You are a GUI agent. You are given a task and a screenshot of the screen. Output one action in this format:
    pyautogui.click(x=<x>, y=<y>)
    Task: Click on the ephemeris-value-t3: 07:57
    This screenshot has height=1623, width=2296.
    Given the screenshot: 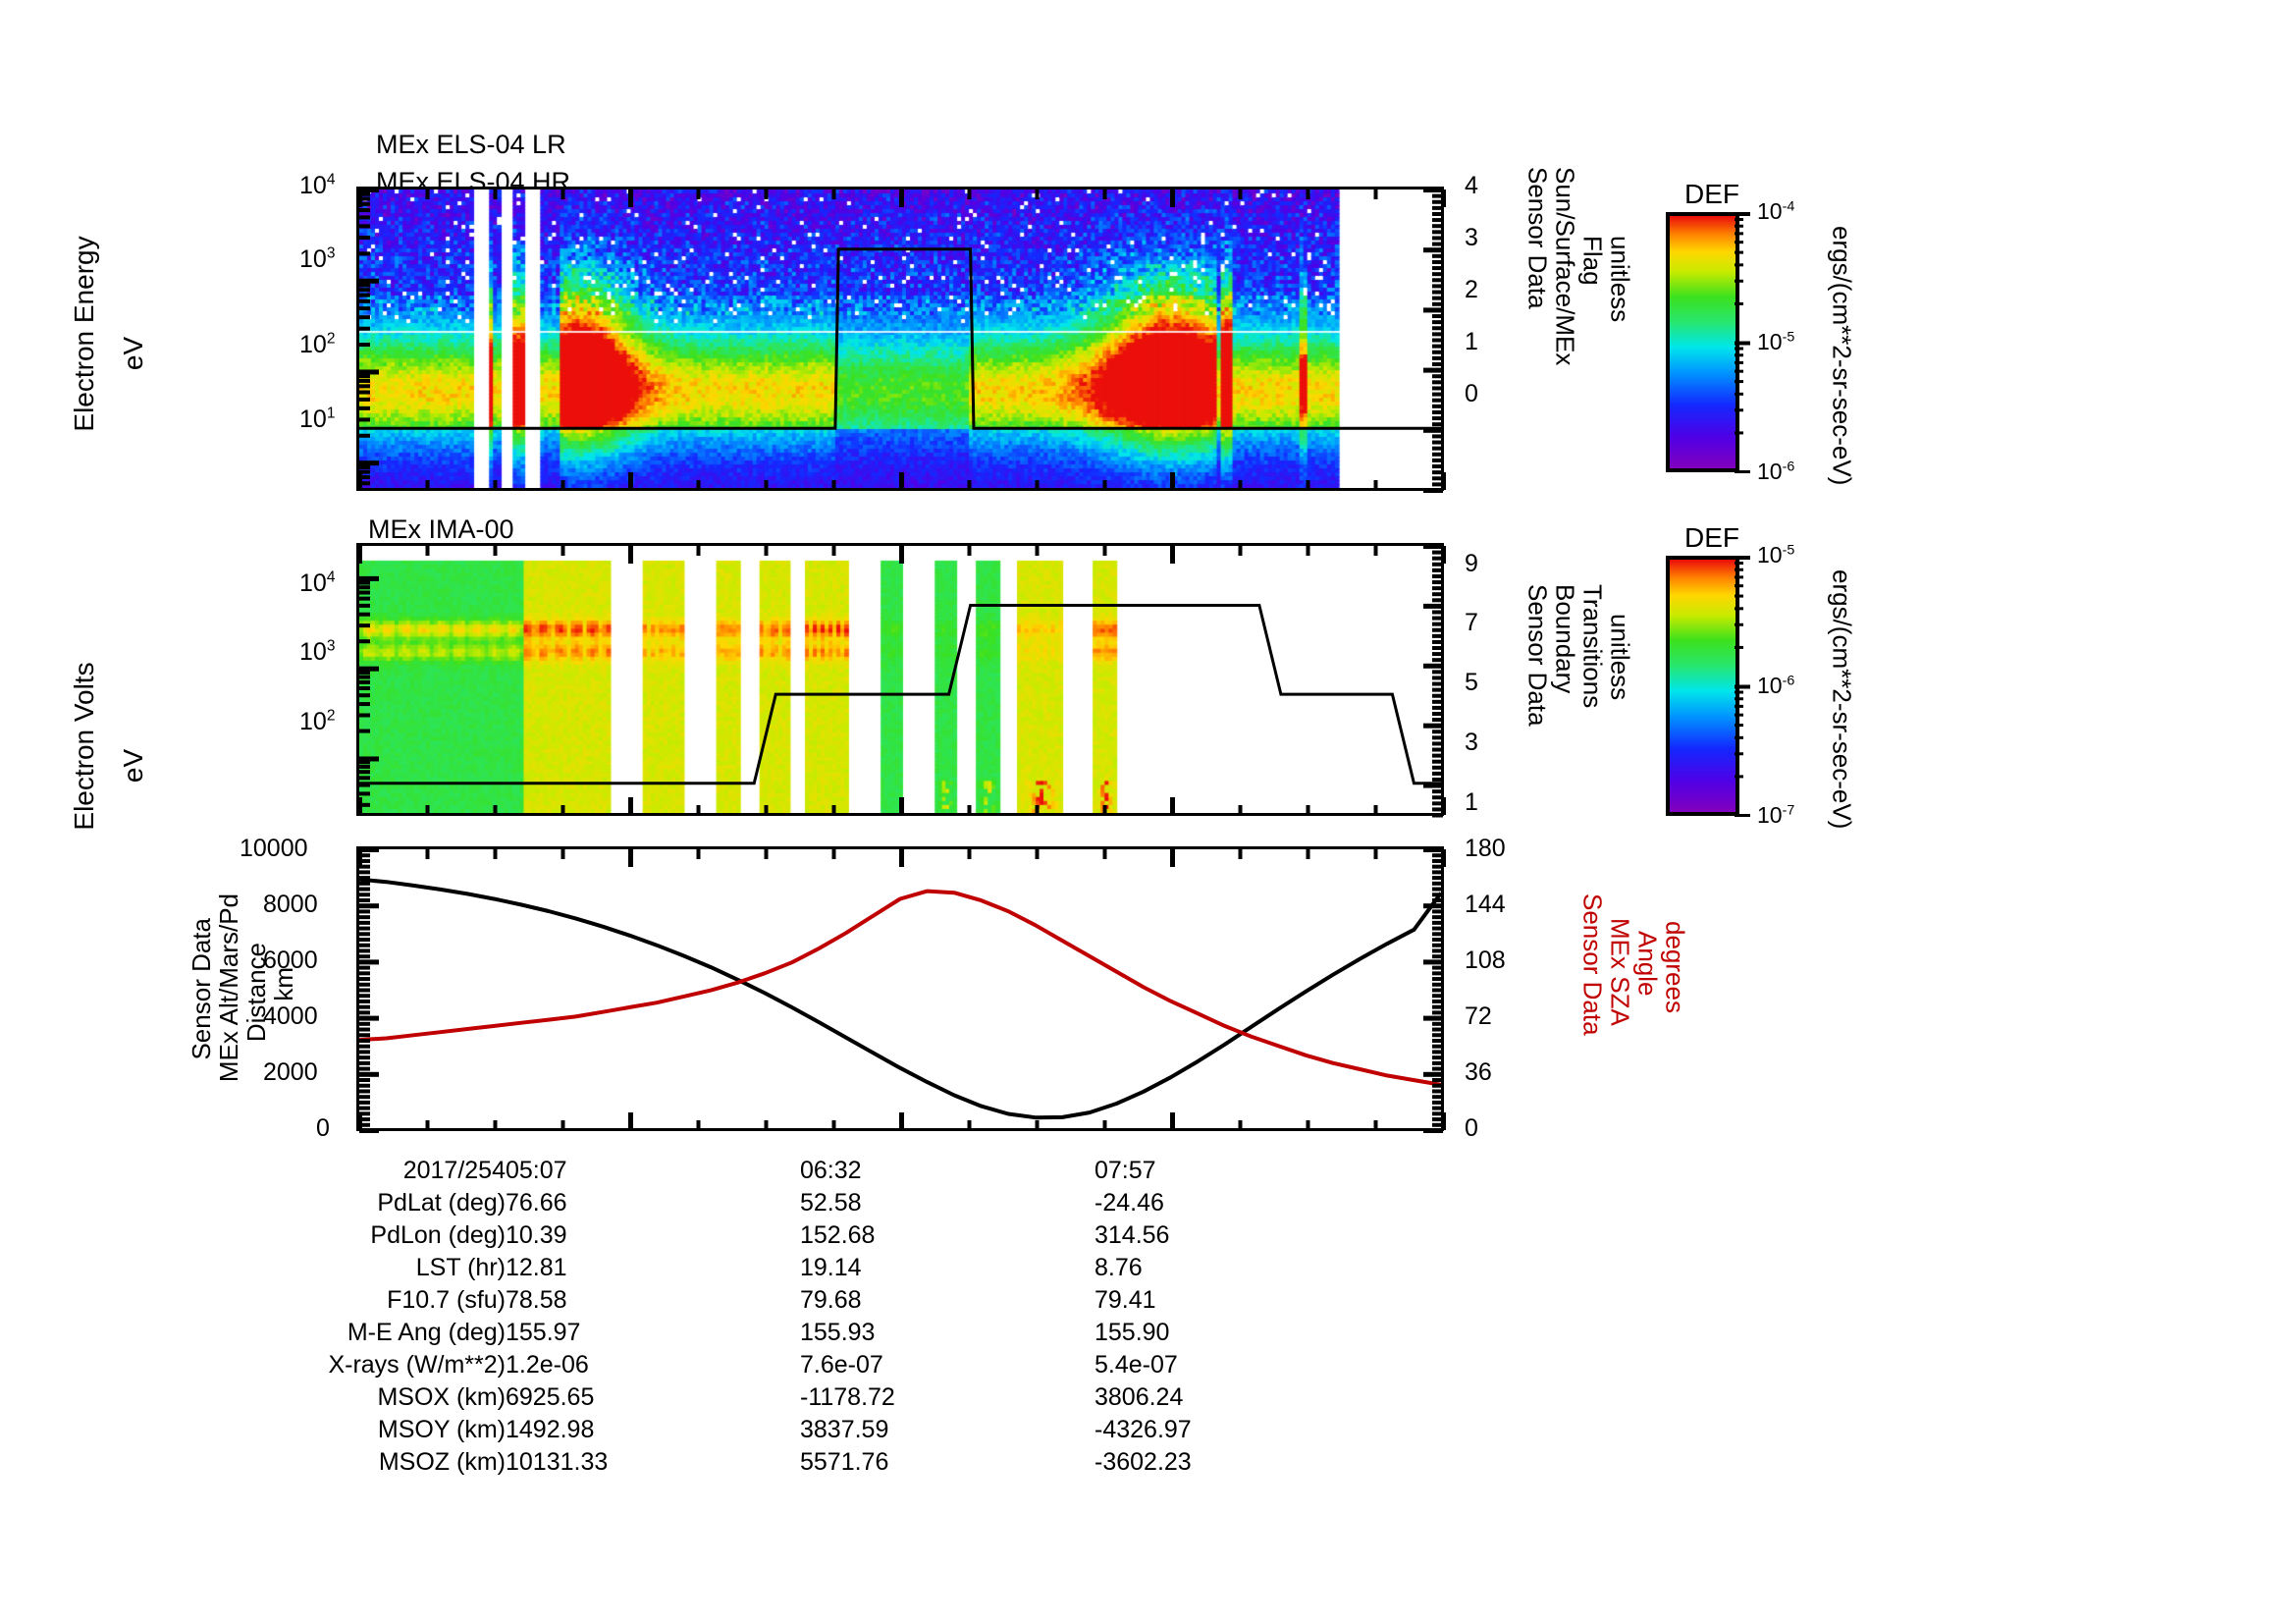 What is the action you would take?
    pyautogui.click(x=1125, y=1170)
    